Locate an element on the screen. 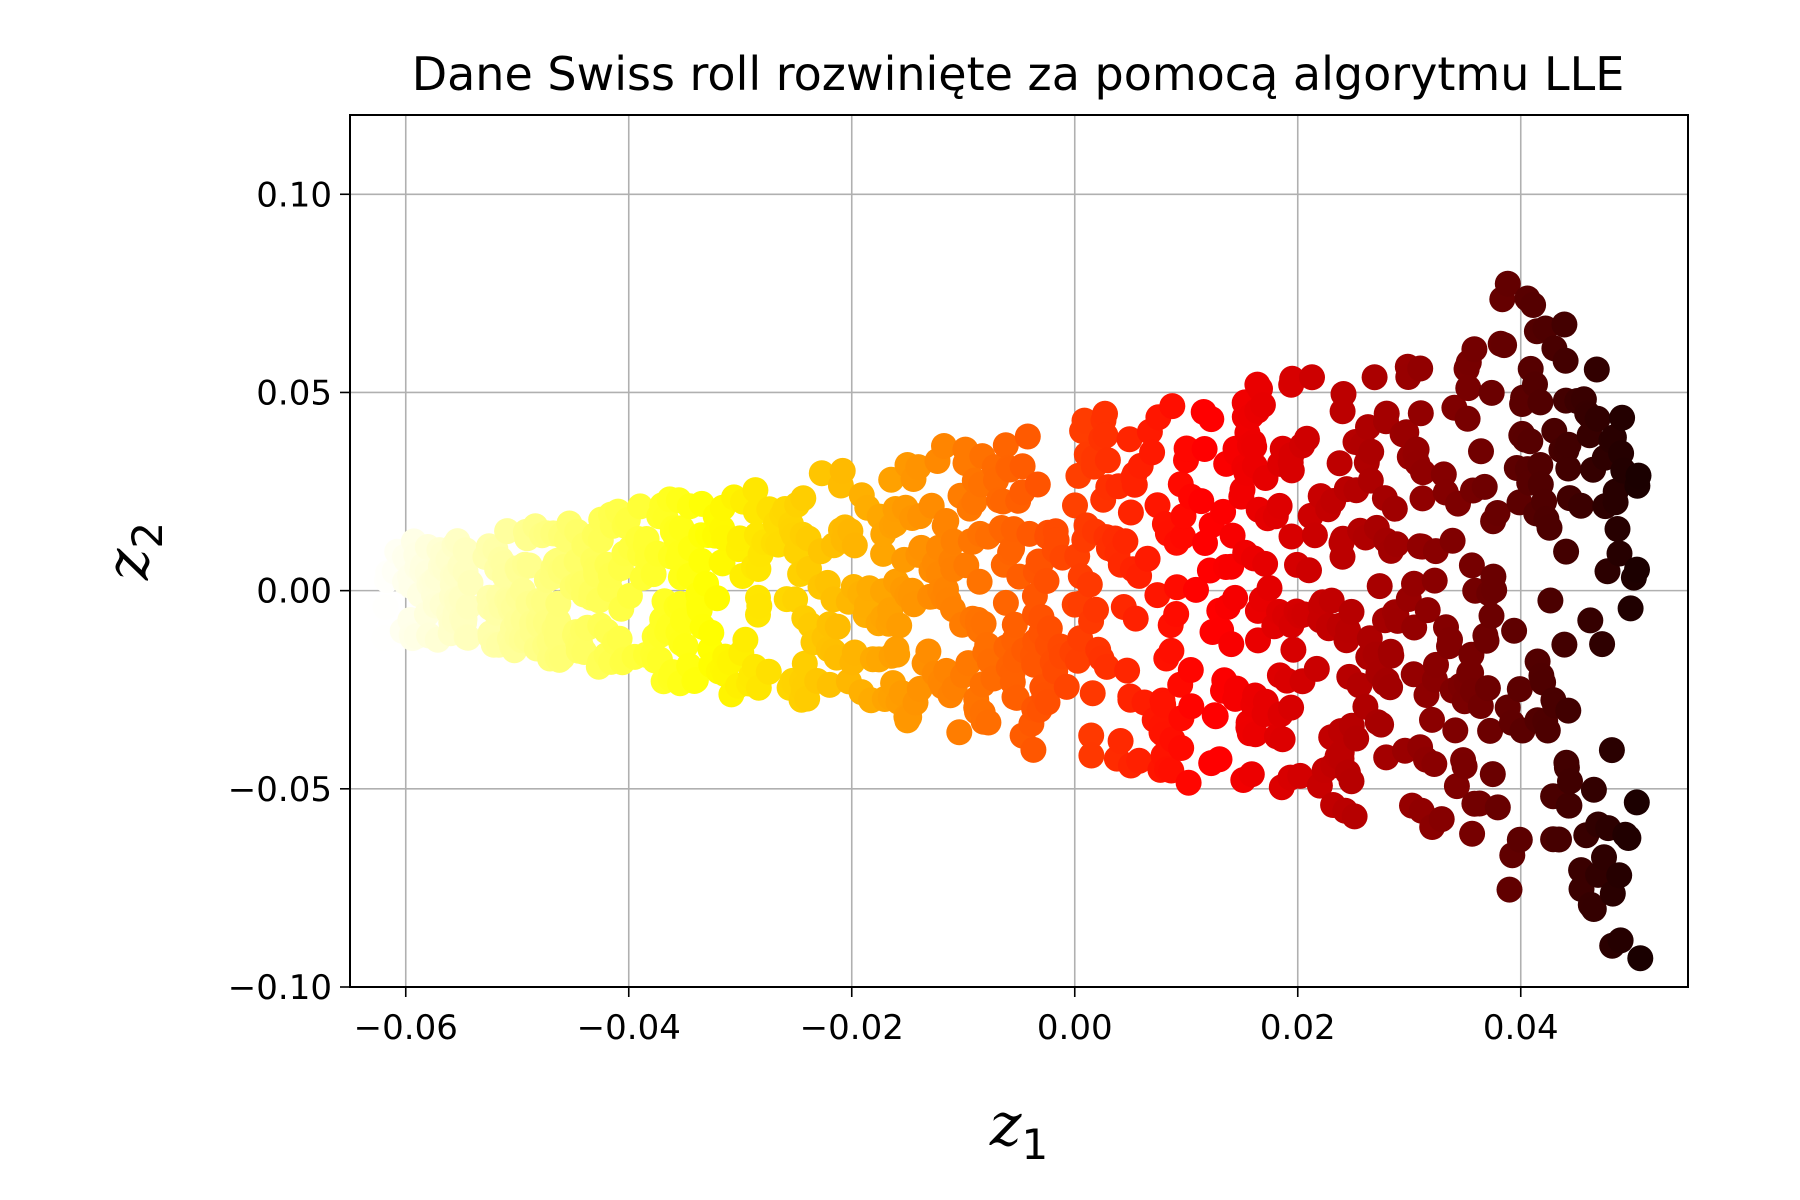 This screenshot has width=1800, height=1200. x-tick-label: 0.00 is located at coordinates (1075, 1028).